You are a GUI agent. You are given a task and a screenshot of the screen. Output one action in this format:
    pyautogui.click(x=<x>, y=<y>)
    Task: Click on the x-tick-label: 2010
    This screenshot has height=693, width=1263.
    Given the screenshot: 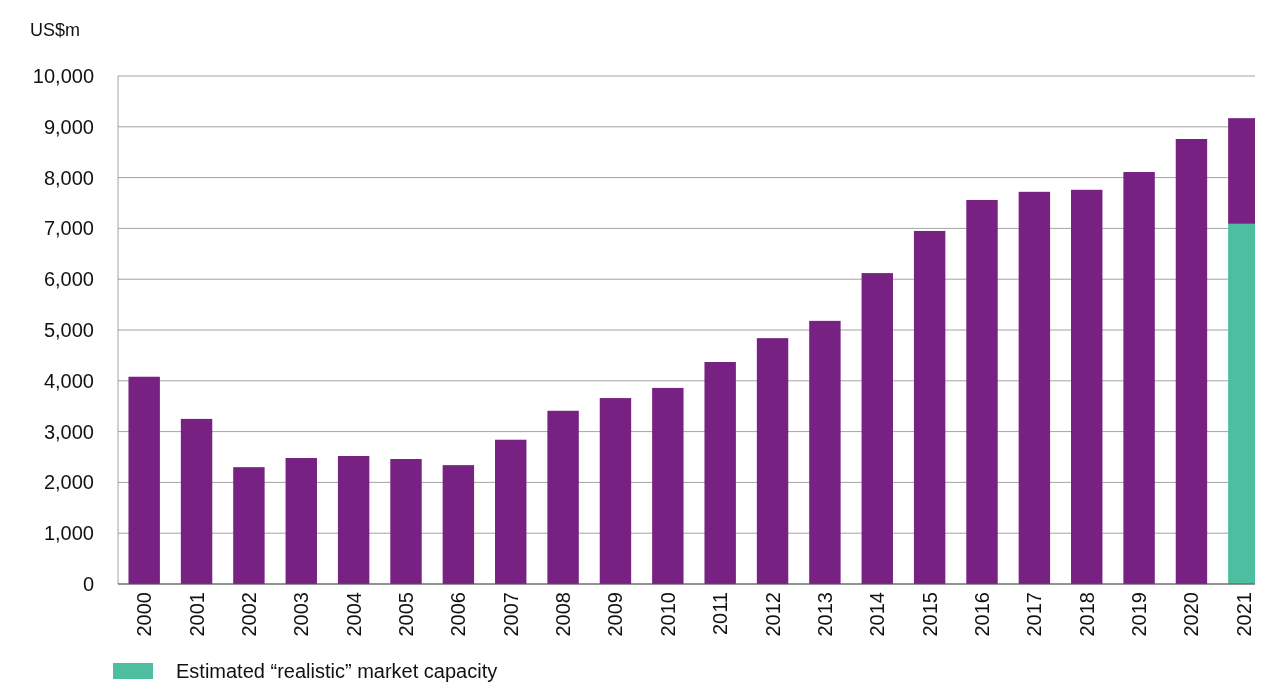 What is the action you would take?
    pyautogui.click(x=667, y=614)
    